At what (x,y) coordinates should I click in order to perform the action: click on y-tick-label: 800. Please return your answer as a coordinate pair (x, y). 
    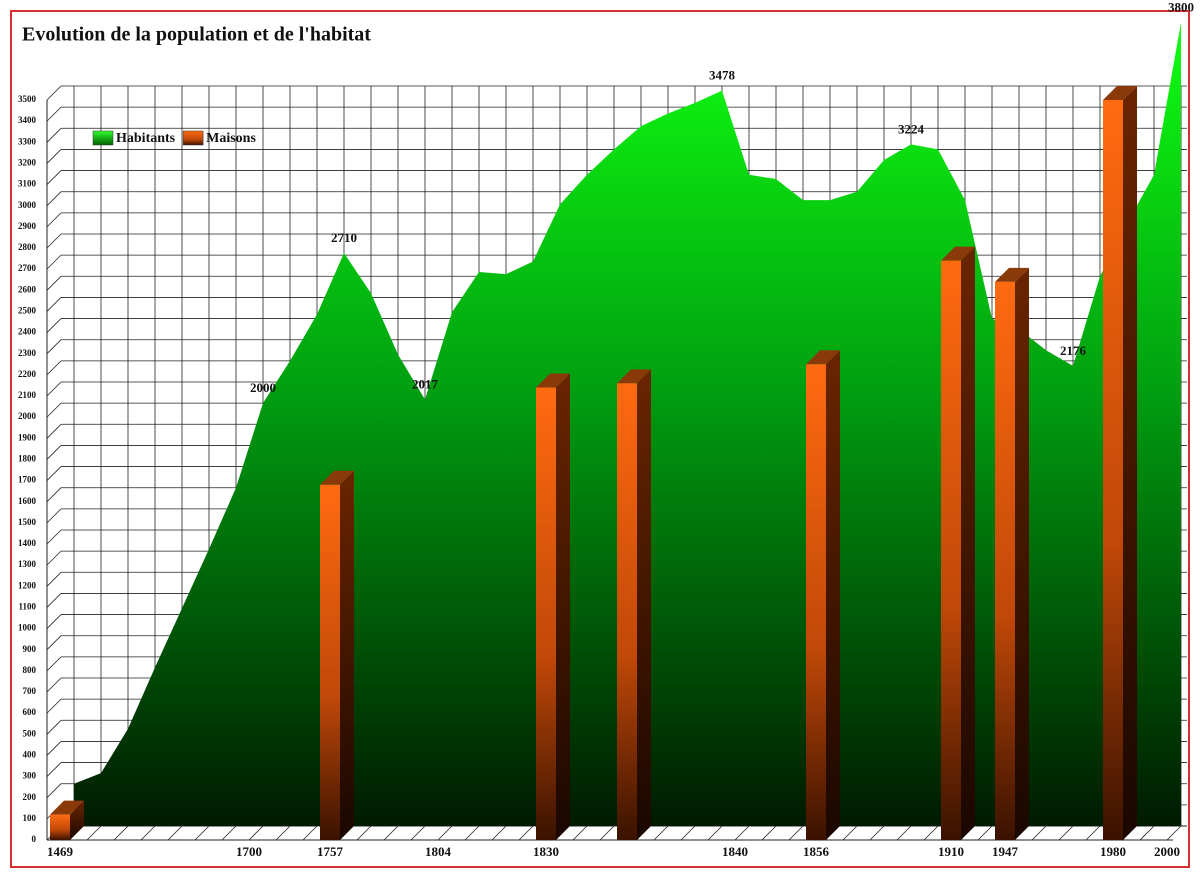
    Looking at the image, I should click on (30, 670).